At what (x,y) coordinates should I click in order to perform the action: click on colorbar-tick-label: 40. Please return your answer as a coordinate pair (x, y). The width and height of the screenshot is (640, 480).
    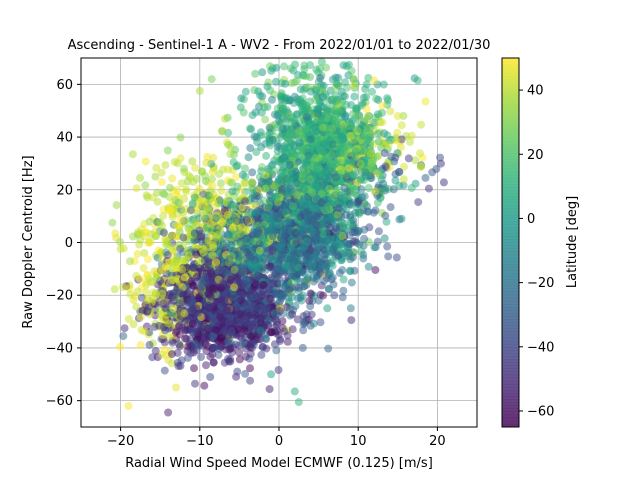
    Looking at the image, I should click on (535, 91).